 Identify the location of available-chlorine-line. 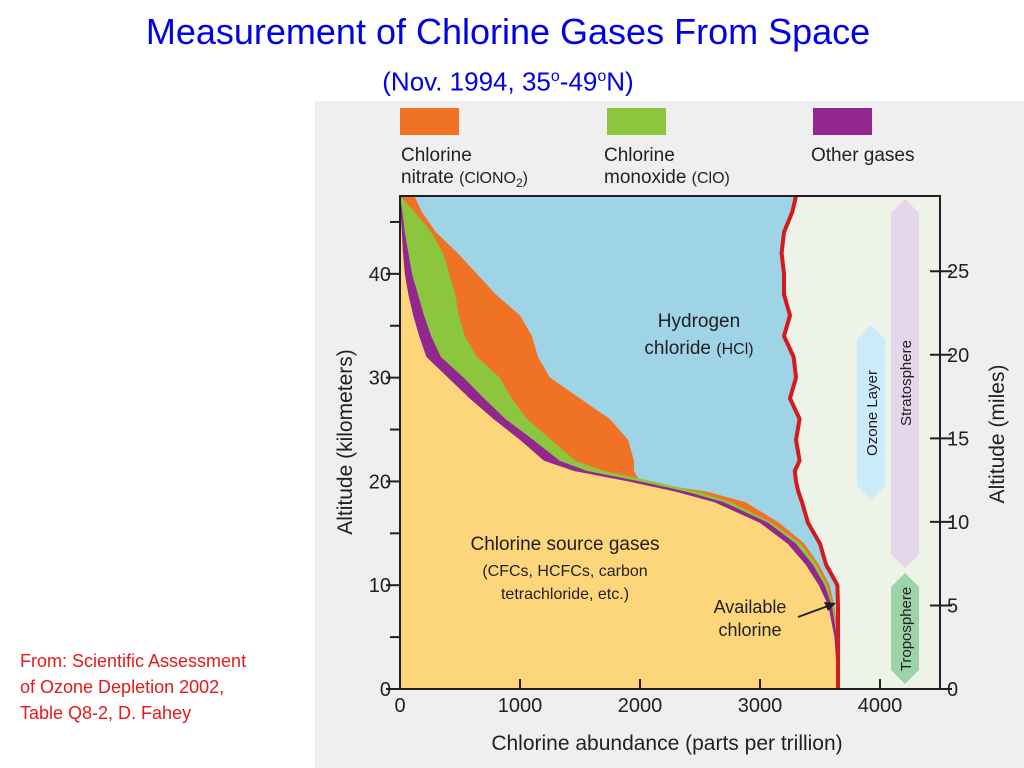
(809, 442).